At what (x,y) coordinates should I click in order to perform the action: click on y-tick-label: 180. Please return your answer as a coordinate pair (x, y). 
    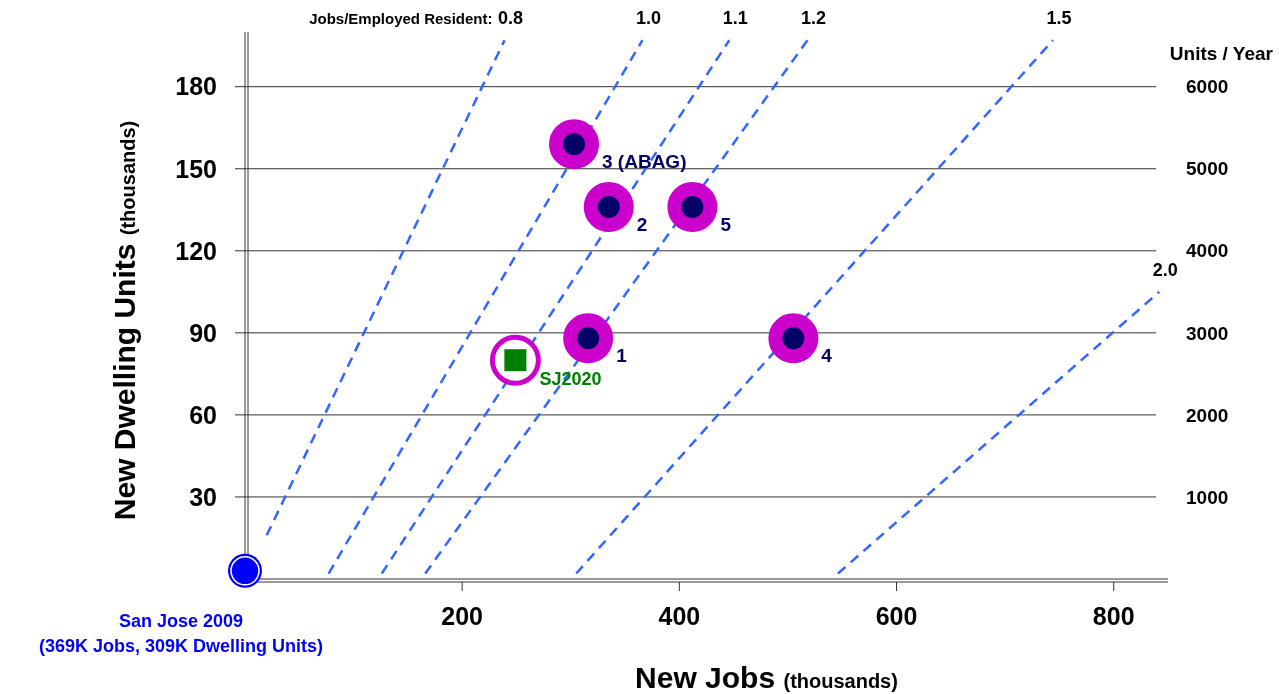
    Looking at the image, I should click on (196, 86).